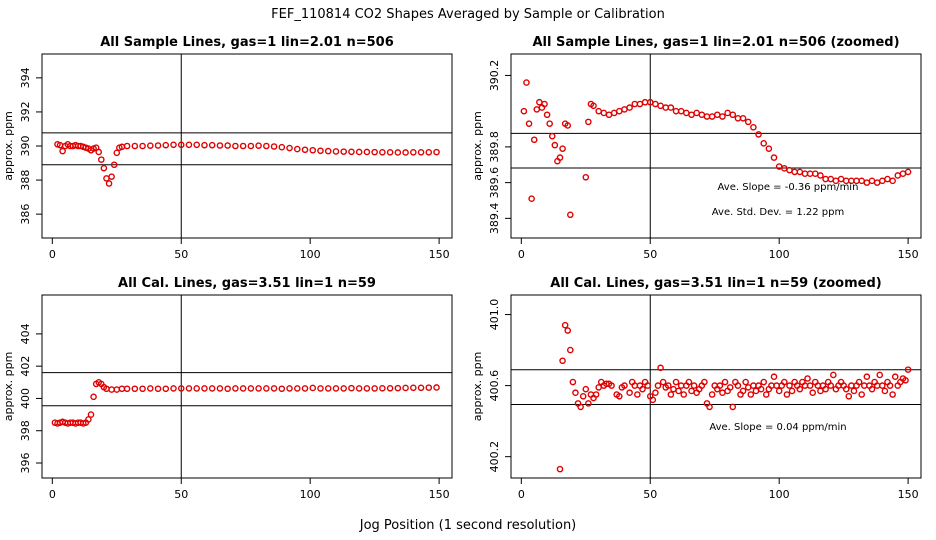 The height and width of the screenshot is (540, 936). What do you see at coordinates (439, 494) in the screenshot?
I see `x-tick-label: 150` at bounding box center [439, 494].